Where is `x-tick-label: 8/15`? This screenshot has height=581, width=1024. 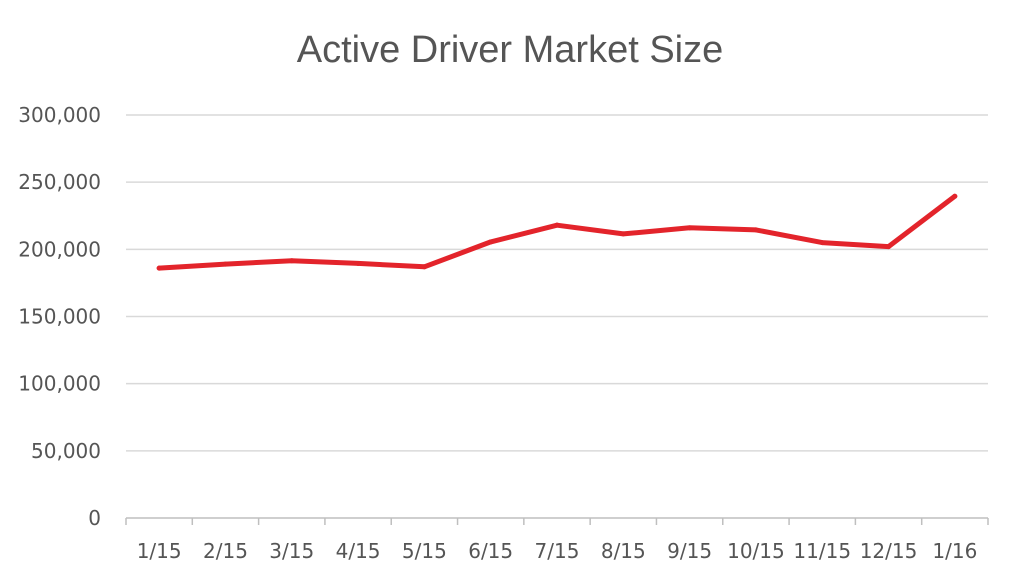 x-tick-label: 8/15 is located at coordinates (623, 551).